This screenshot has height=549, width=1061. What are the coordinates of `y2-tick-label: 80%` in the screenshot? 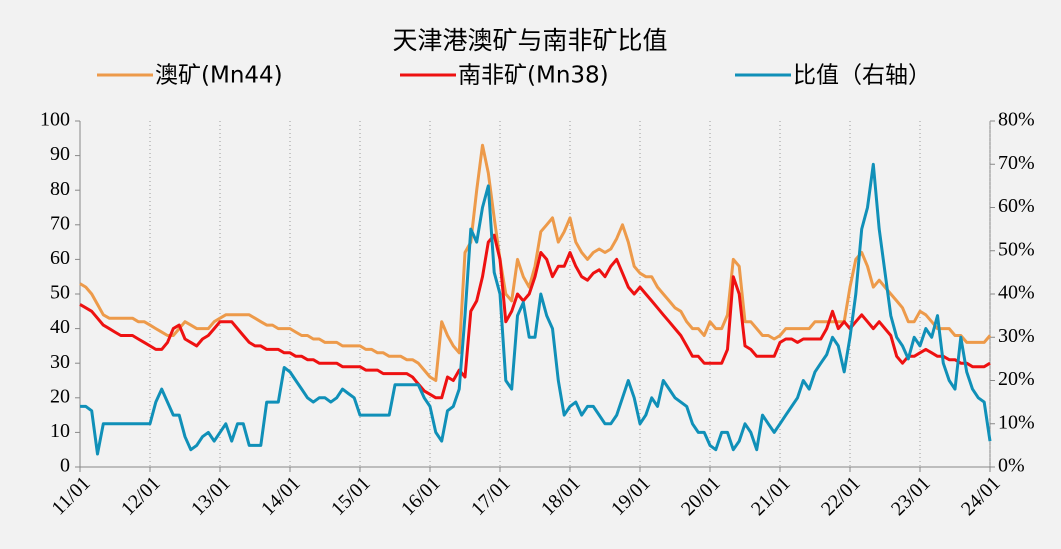 It's located at (1016, 120).